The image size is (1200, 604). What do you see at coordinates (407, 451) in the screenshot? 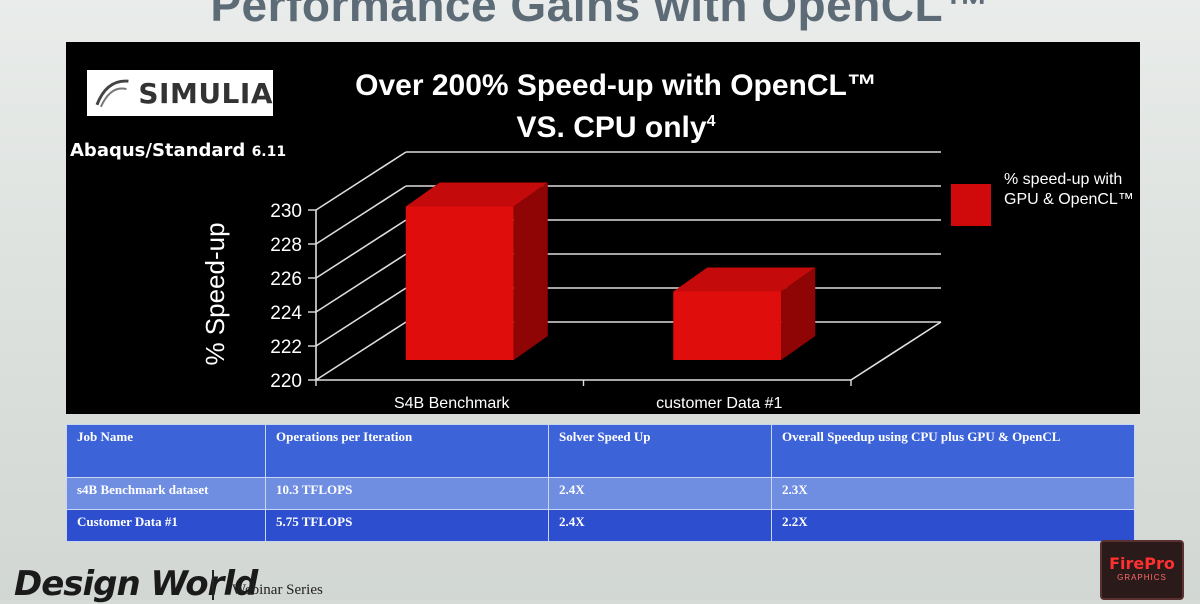
I see `table-header-cell: Operations per Iteration` at bounding box center [407, 451].